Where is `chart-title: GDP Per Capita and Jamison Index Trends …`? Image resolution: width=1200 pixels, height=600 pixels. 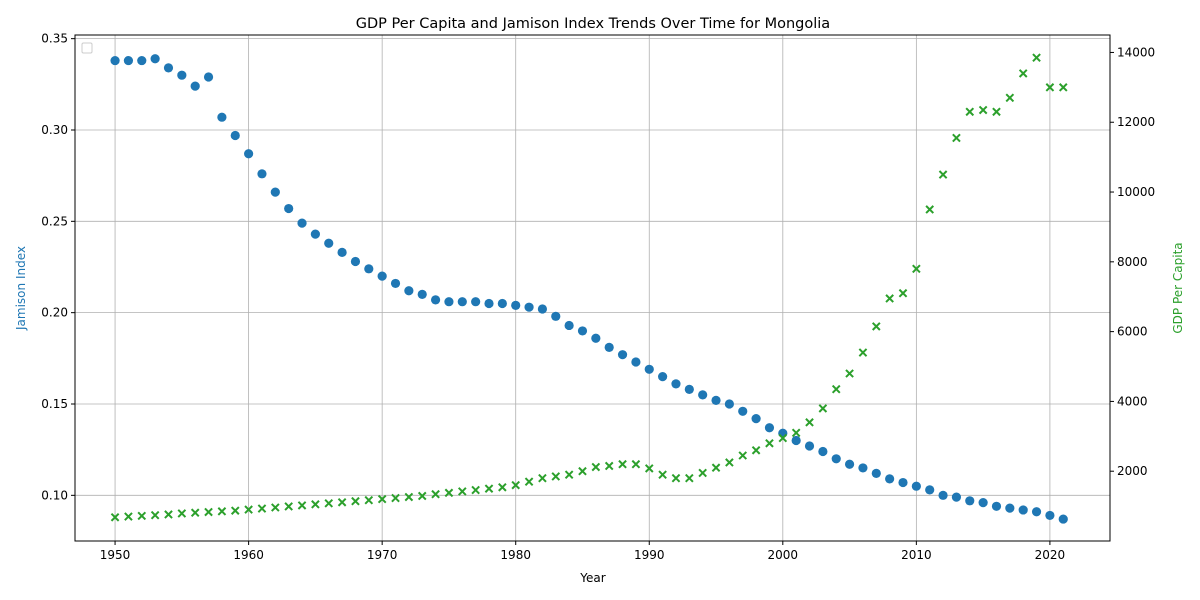
chart-title: GDP Per Capita and Jamison Index Trends … is located at coordinates (593, 24).